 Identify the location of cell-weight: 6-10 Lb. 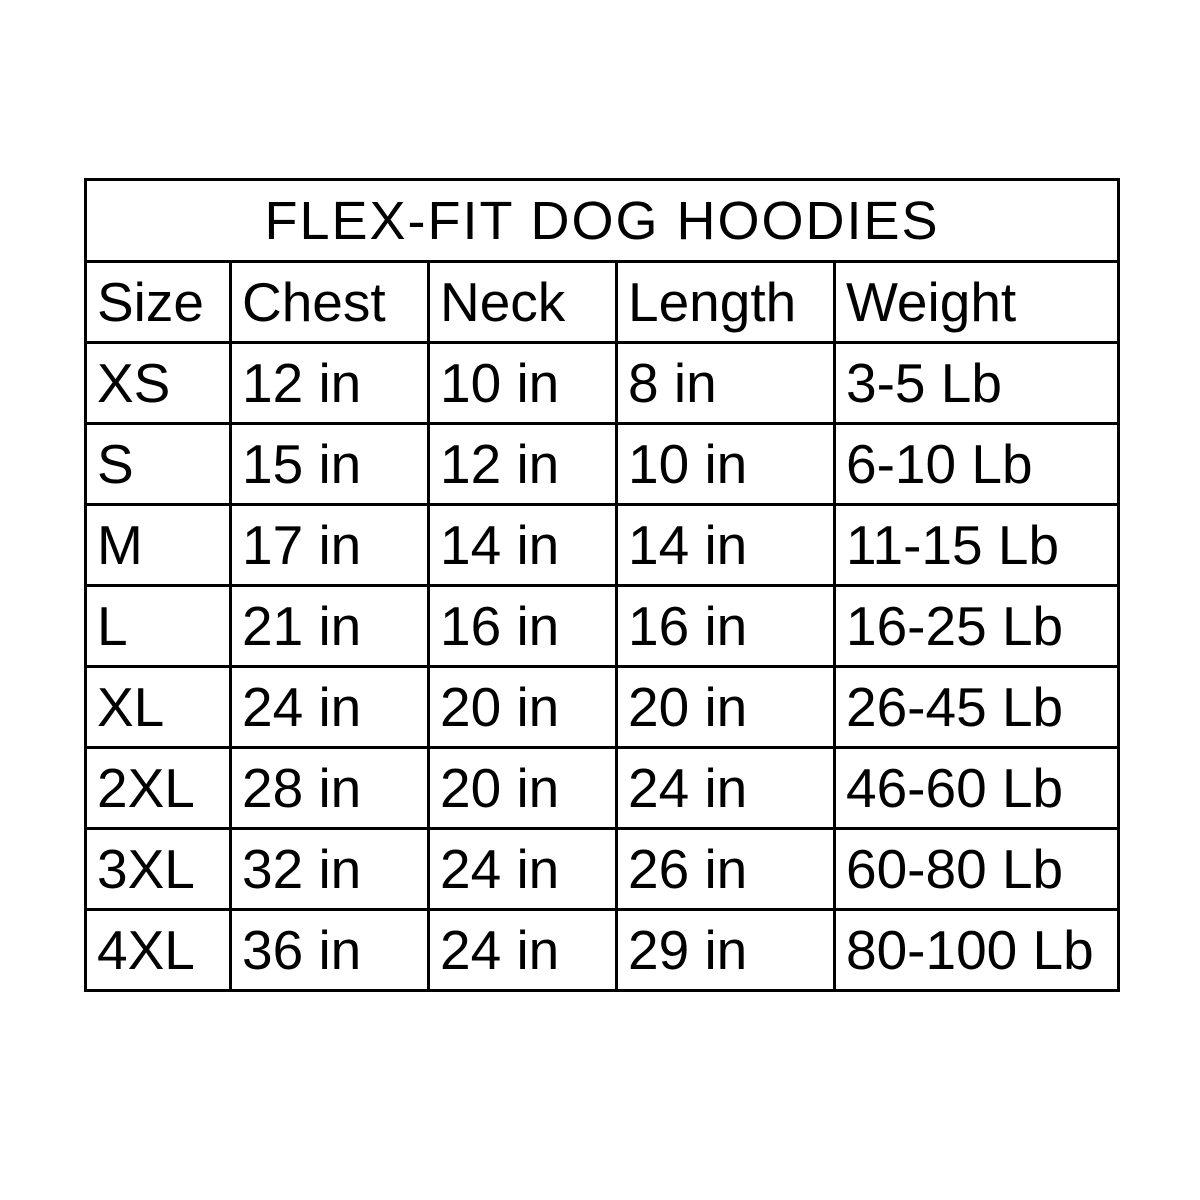
(976, 464).